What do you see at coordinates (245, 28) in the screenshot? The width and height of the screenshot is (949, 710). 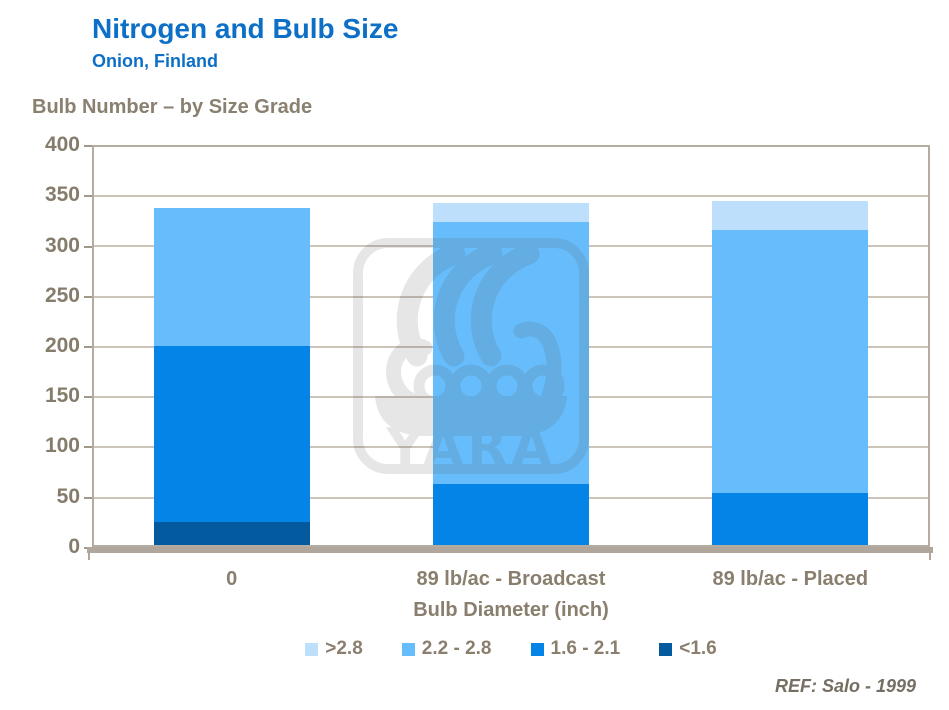 I see `page-title: Nitrogen and Bulb Size` at bounding box center [245, 28].